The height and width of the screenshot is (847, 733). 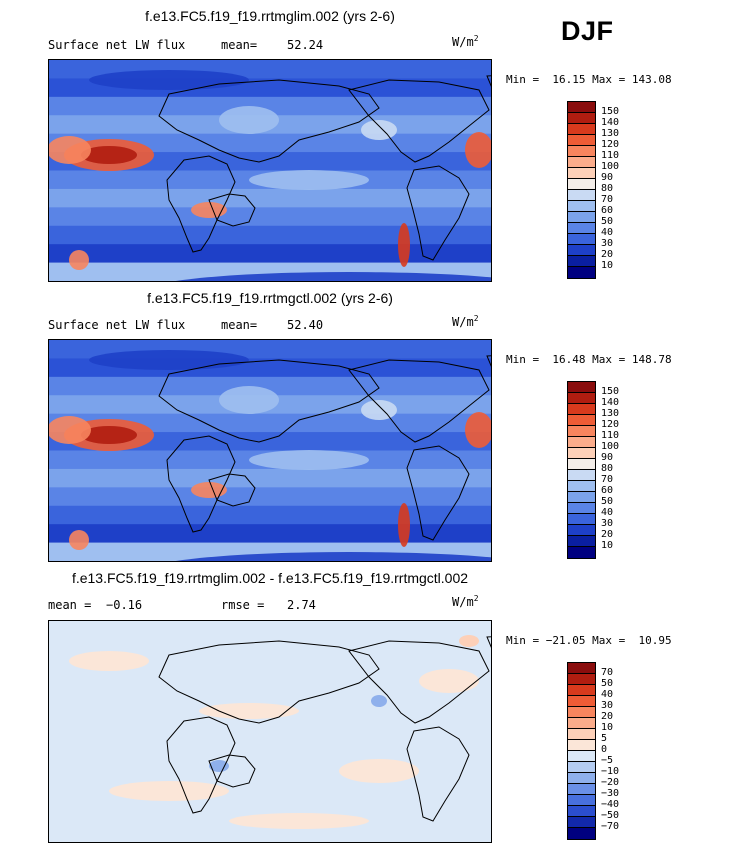 I want to click on mean-value: 52.24, so click(x=305, y=45).